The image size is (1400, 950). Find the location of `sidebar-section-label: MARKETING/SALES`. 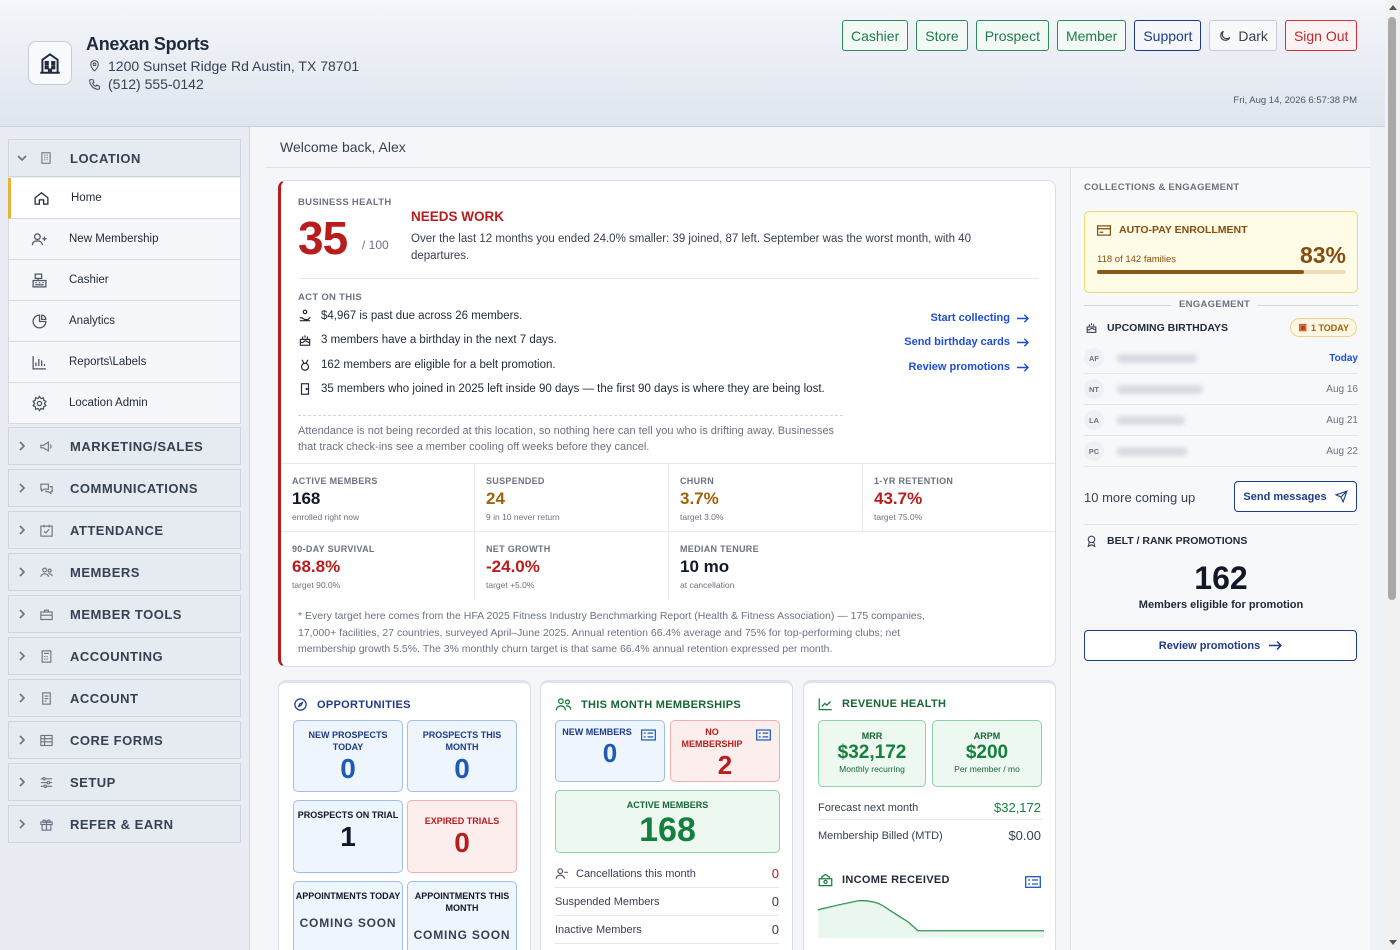

sidebar-section-label: MARKETING/SALES is located at coordinates (137, 446).